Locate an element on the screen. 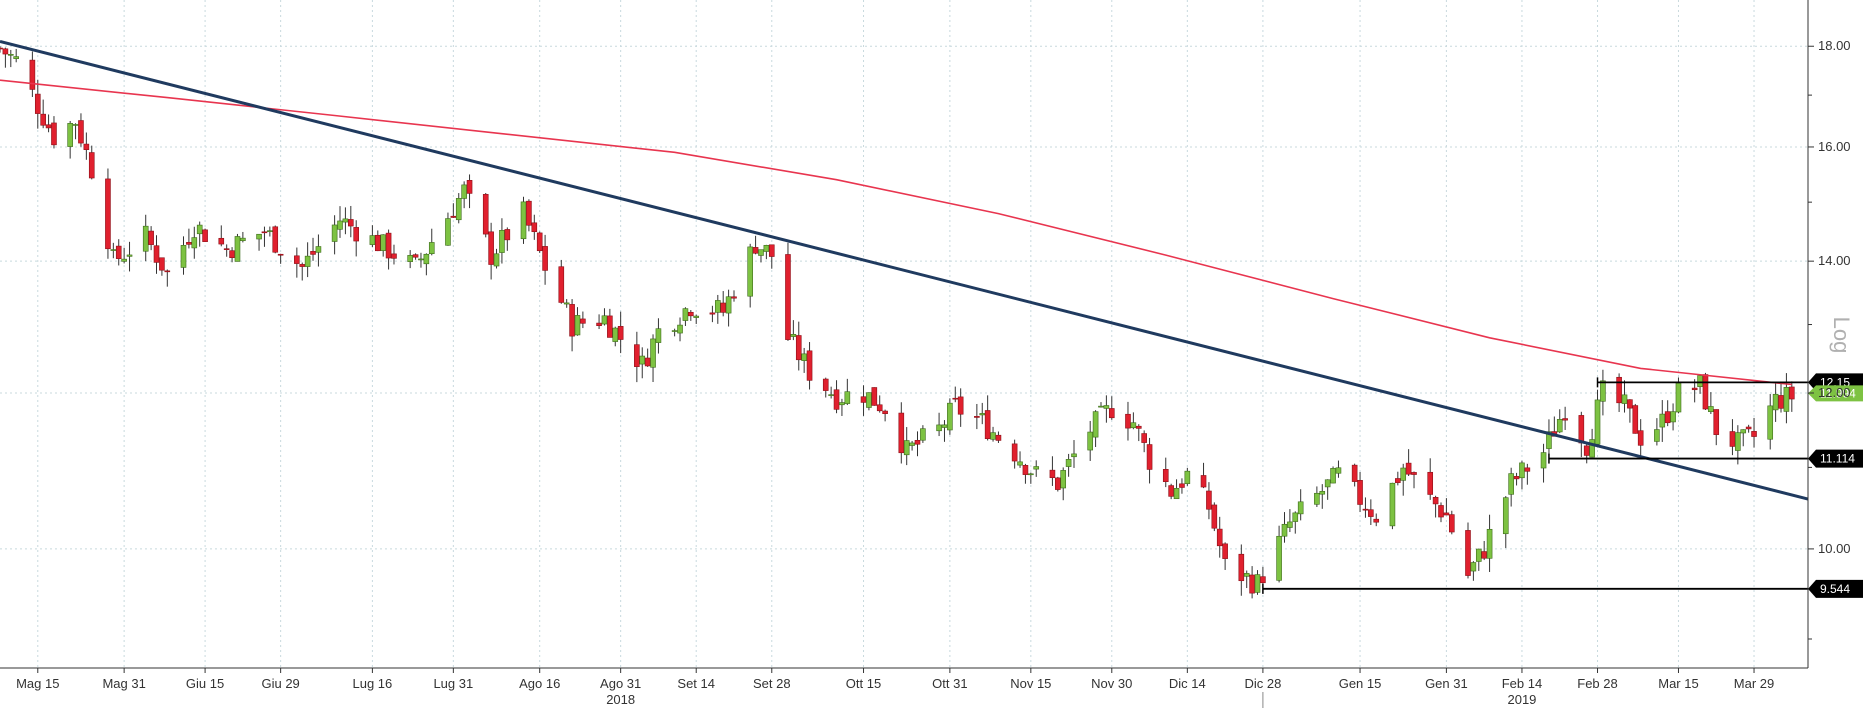 This screenshot has height=711, width=1864. level-tag-label: 9.544 is located at coordinates (1835, 589).